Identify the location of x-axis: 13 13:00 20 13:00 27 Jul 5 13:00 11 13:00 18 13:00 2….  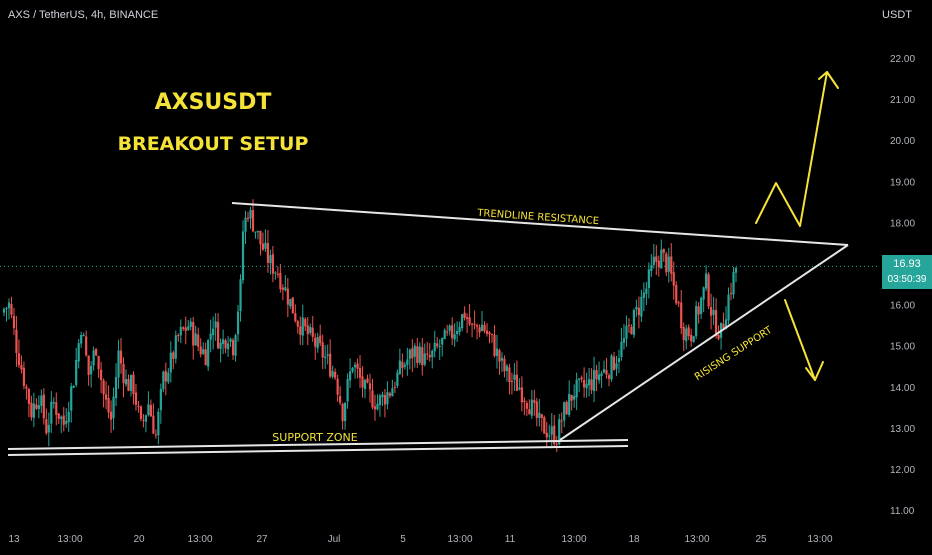
(420, 539).